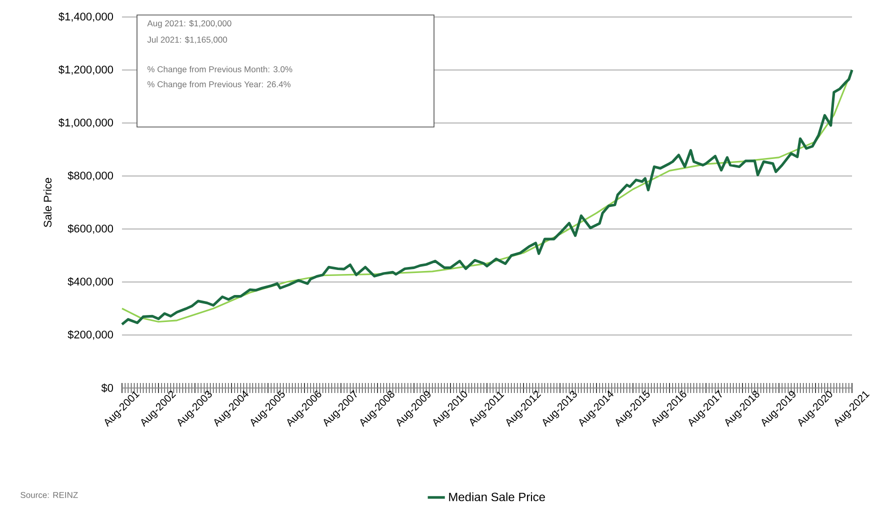 The width and height of the screenshot is (874, 509). Describe the element at coordinates (219, 85) in the screenshot. I see `annotation: % Change from Previous Year: 26.4%` at that location.